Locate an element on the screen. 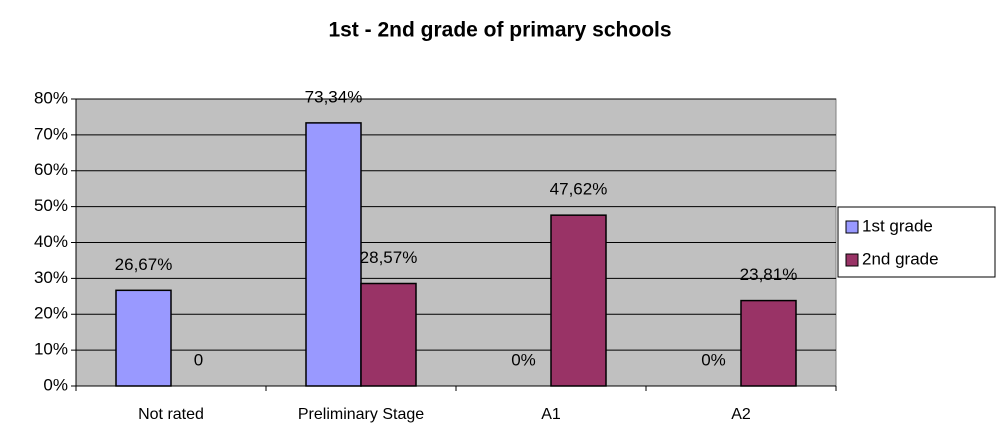 The image size is (999, 428). y-tick-label: 10% is located at coordinates (51, 349).